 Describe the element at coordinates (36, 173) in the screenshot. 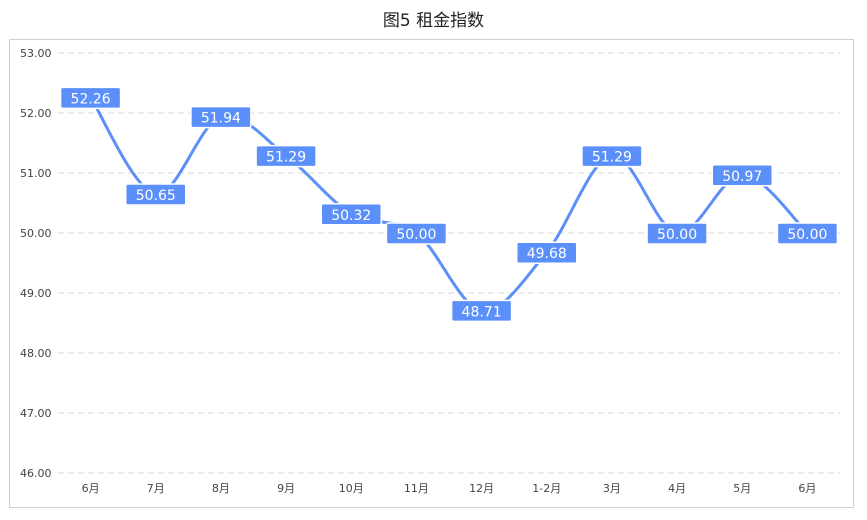

I see `y-tick-label: 51.00` at that location.